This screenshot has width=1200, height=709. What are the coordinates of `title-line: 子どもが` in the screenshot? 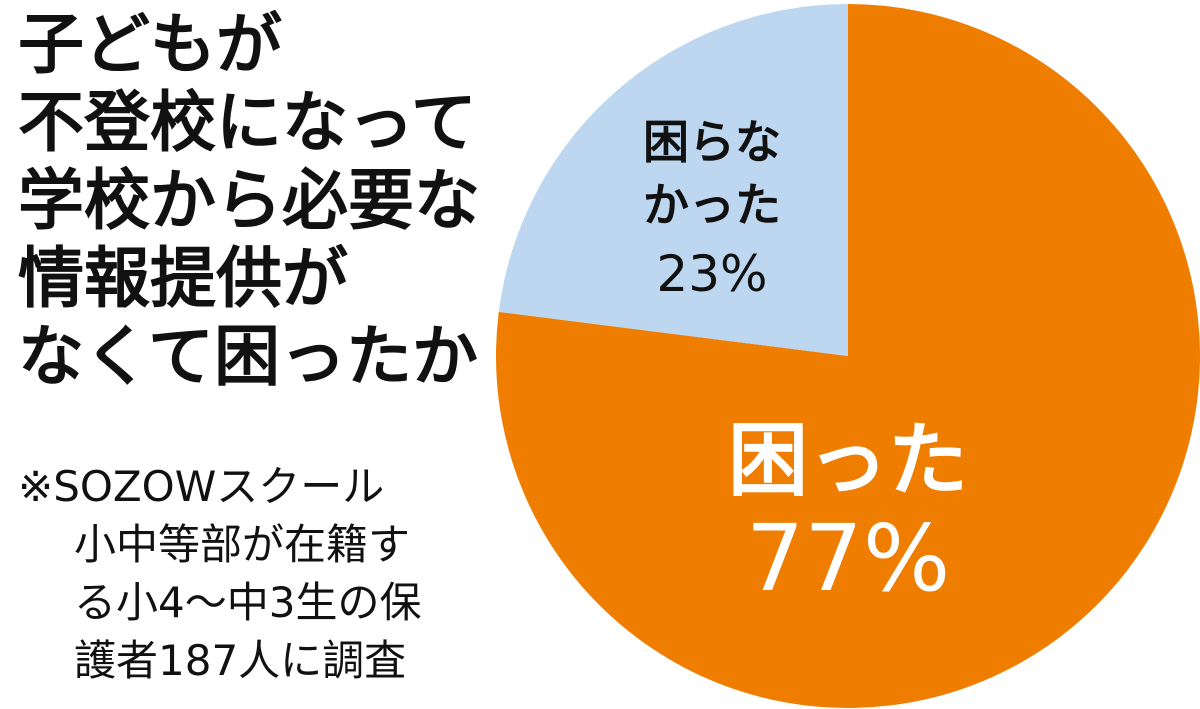 It's located at (150, 44).